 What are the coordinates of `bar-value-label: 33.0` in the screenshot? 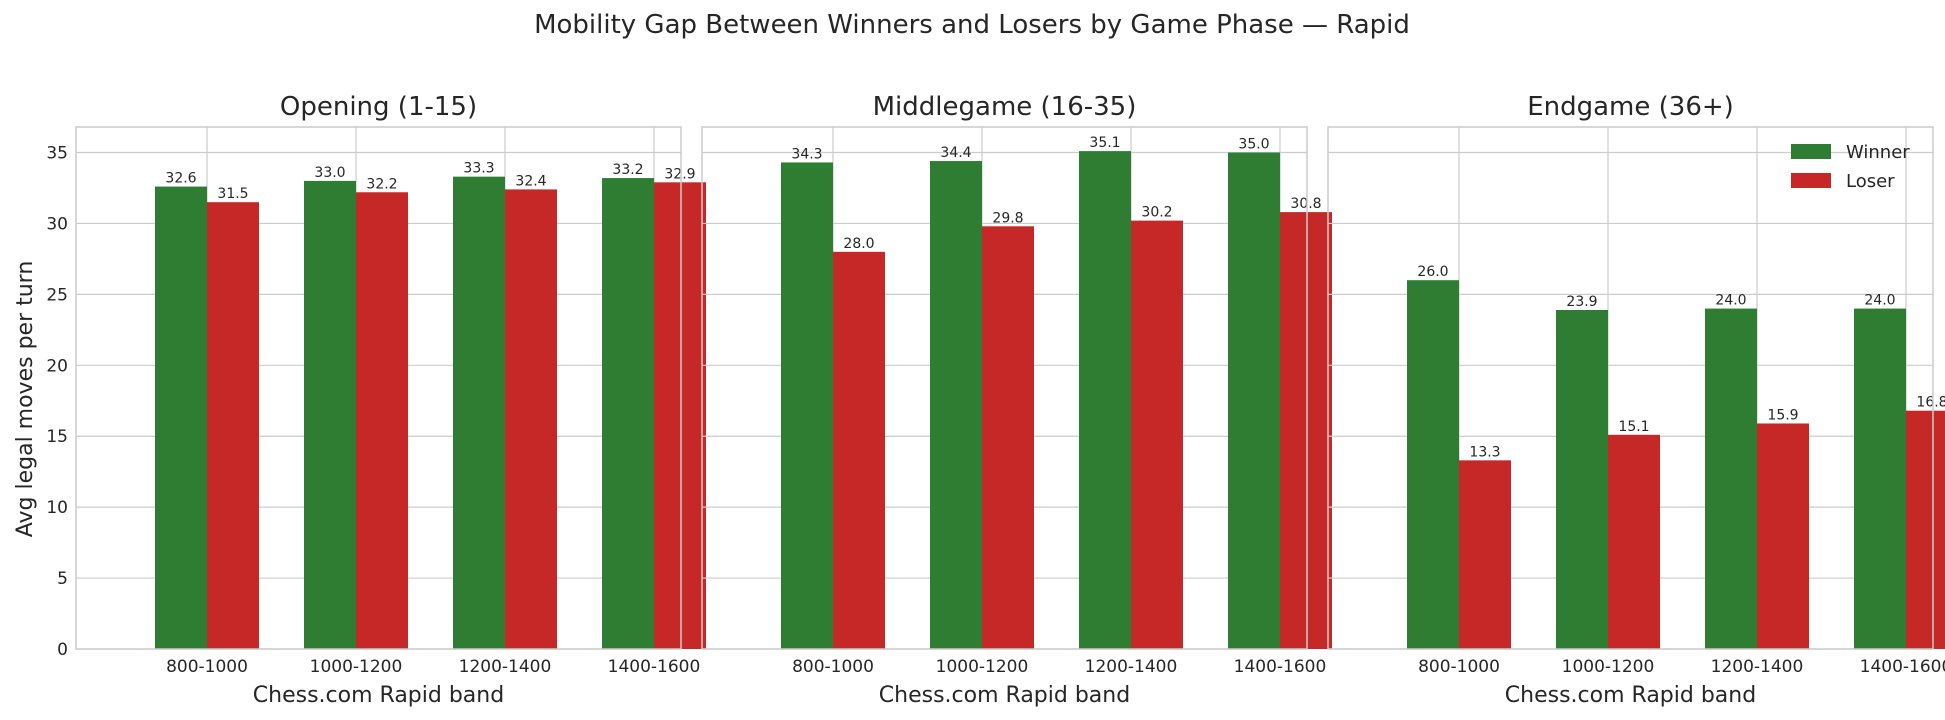 It's located at (329, 173).